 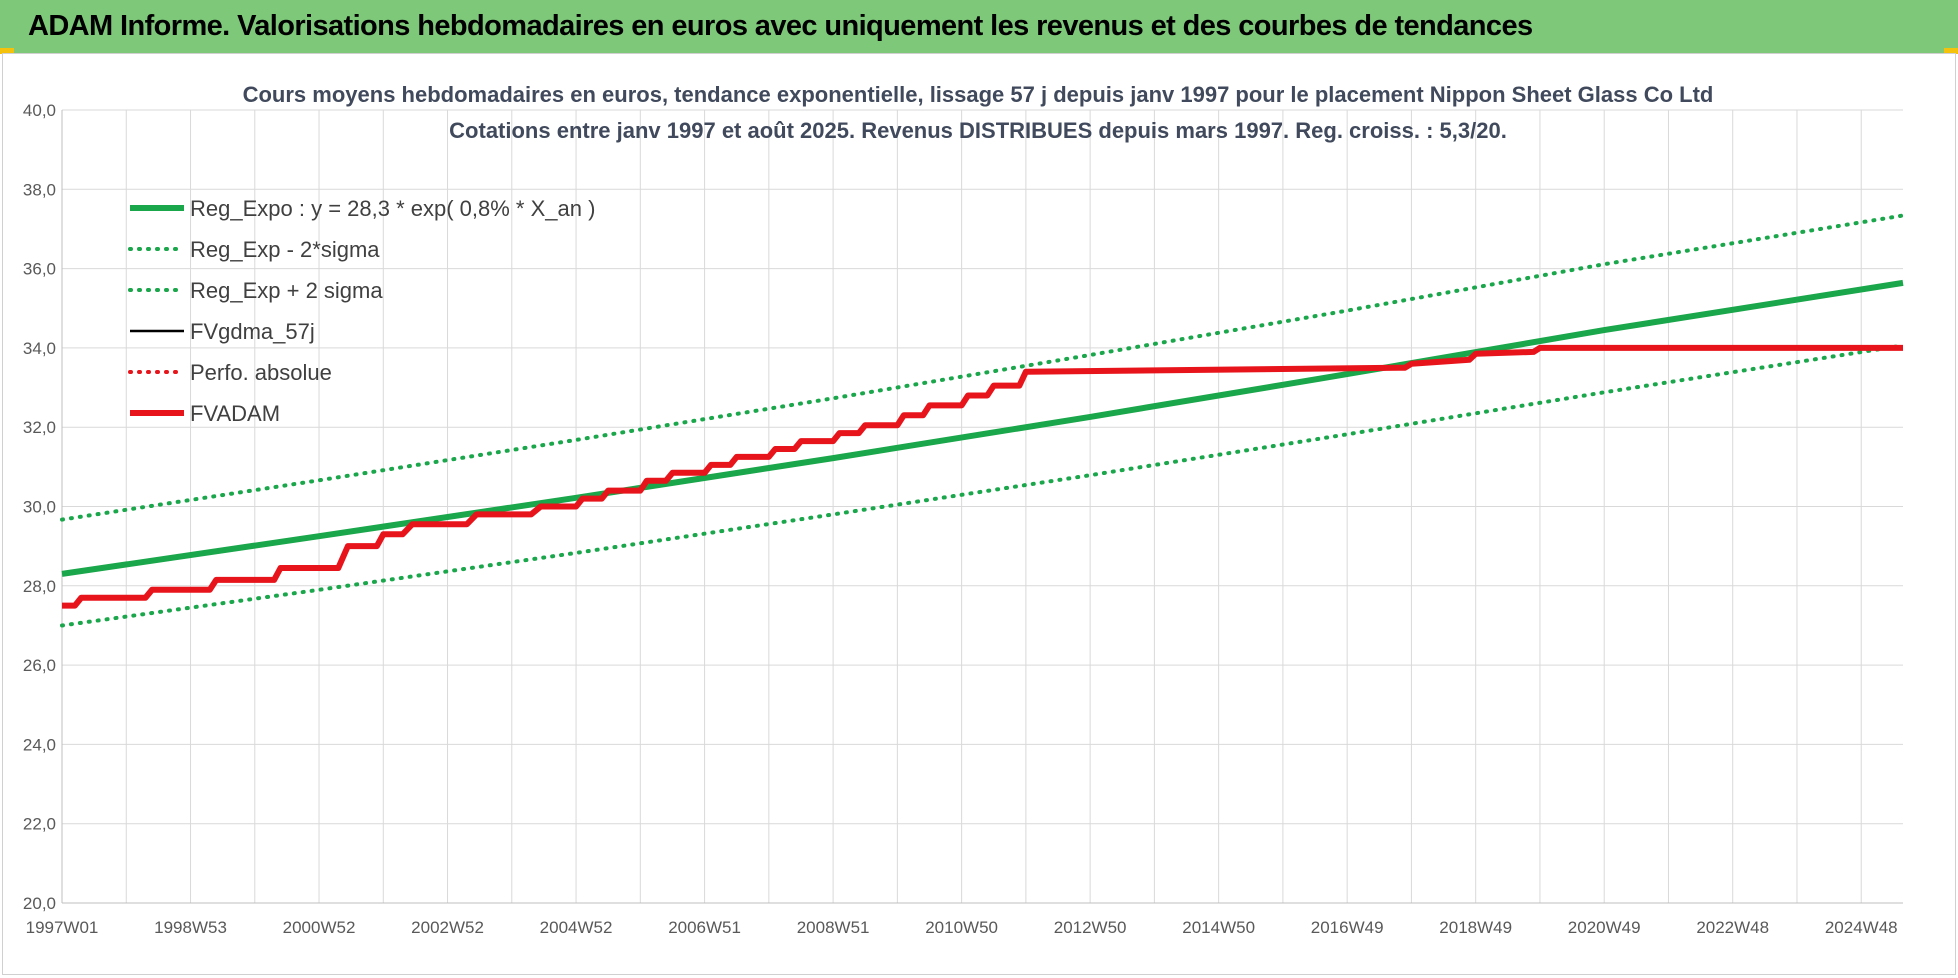 I want to click on y-tick-label: 30,0, so click(x=39, y=507).